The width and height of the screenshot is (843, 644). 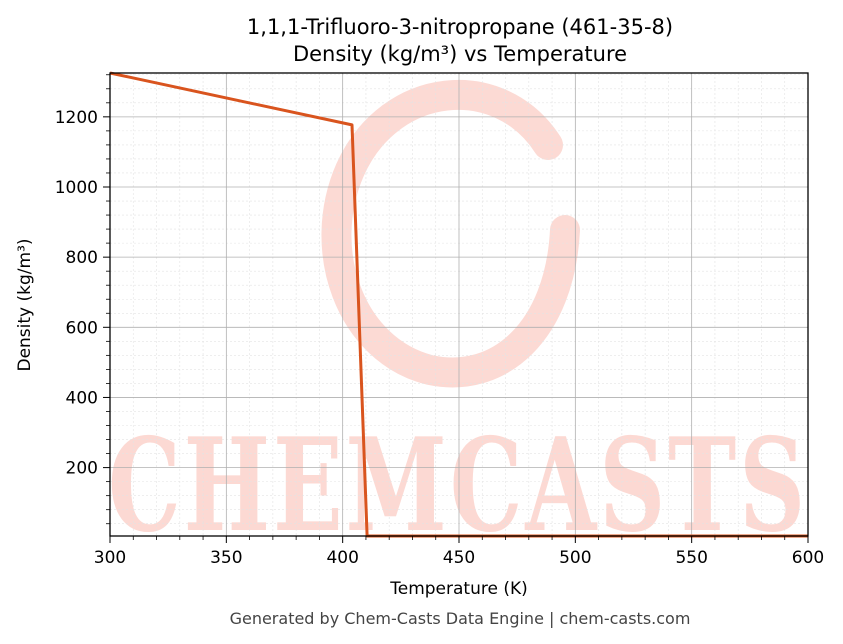 What do you see at coordinates (82, 328) in the screenshot?
I see `y-tick-label: 600` at bounding box center [82, 328].